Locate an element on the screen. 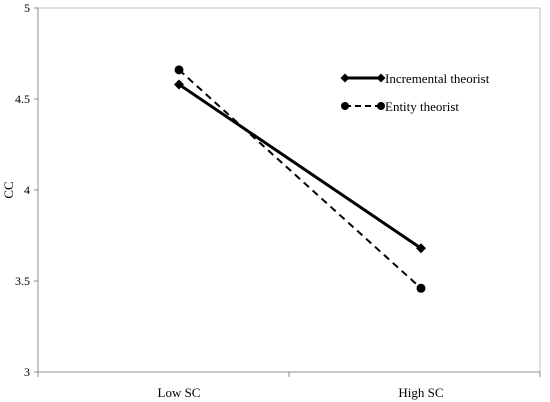  y-tick-label: 5 is located at coordinates (27, 8).